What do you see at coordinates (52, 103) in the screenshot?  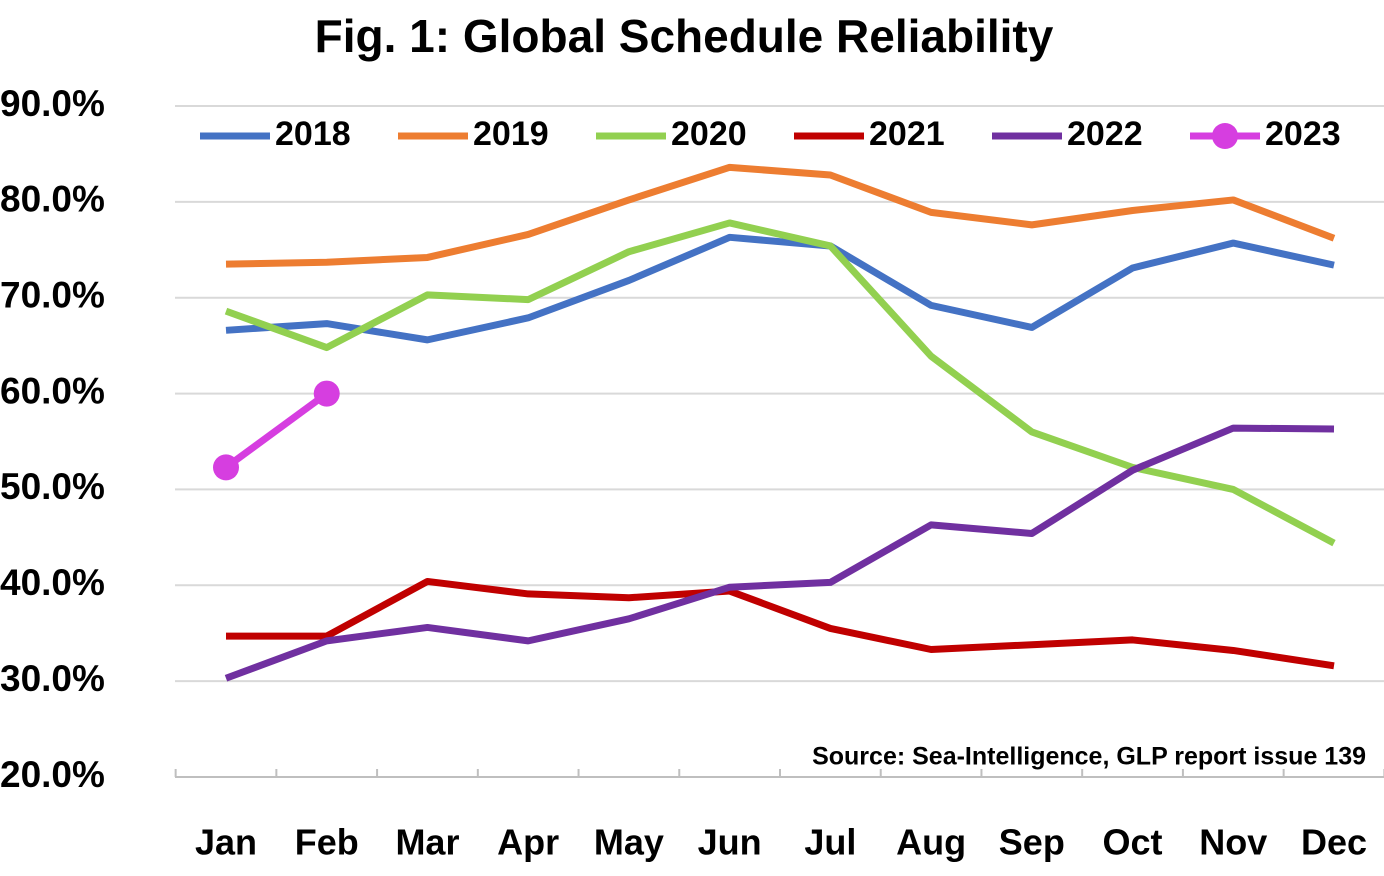 I see `y-tick-label: 90.0%` at bounding box center [52, 103].